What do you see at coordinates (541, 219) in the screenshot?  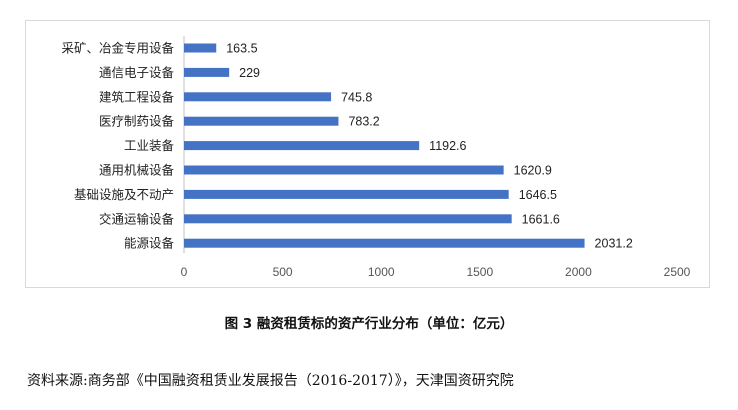 I see `value-label: 1661.6` at bounding box center [541, 219].